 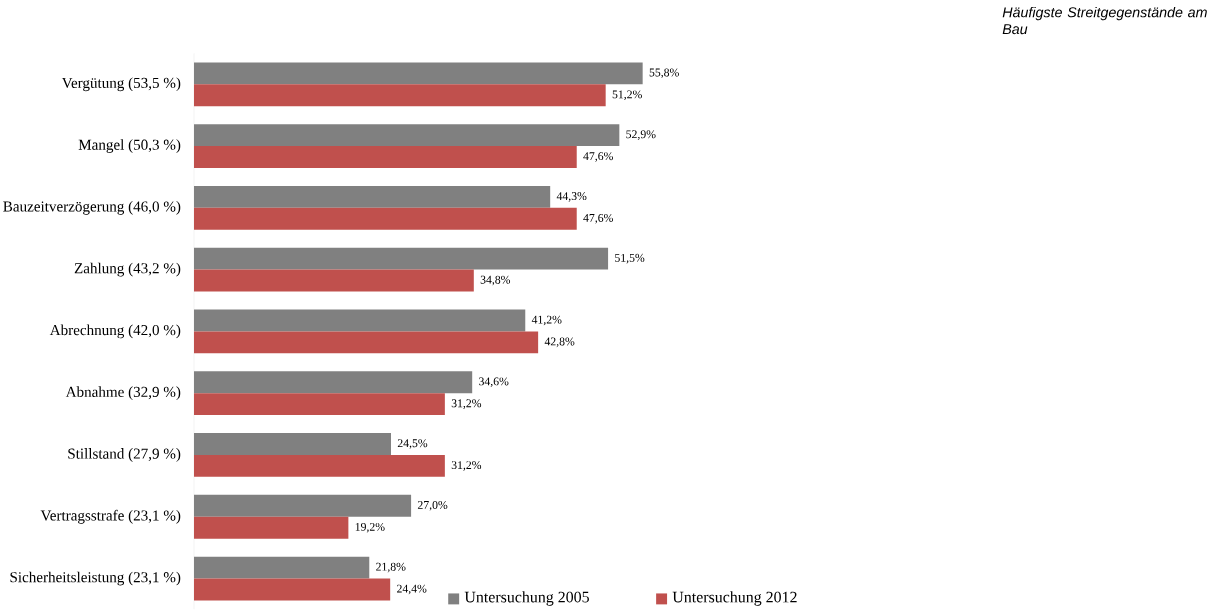 What do you see at coordinates (546, 320) in the screenshot?
I see `data-label: 41,2%` at bounding box center [546, 320].